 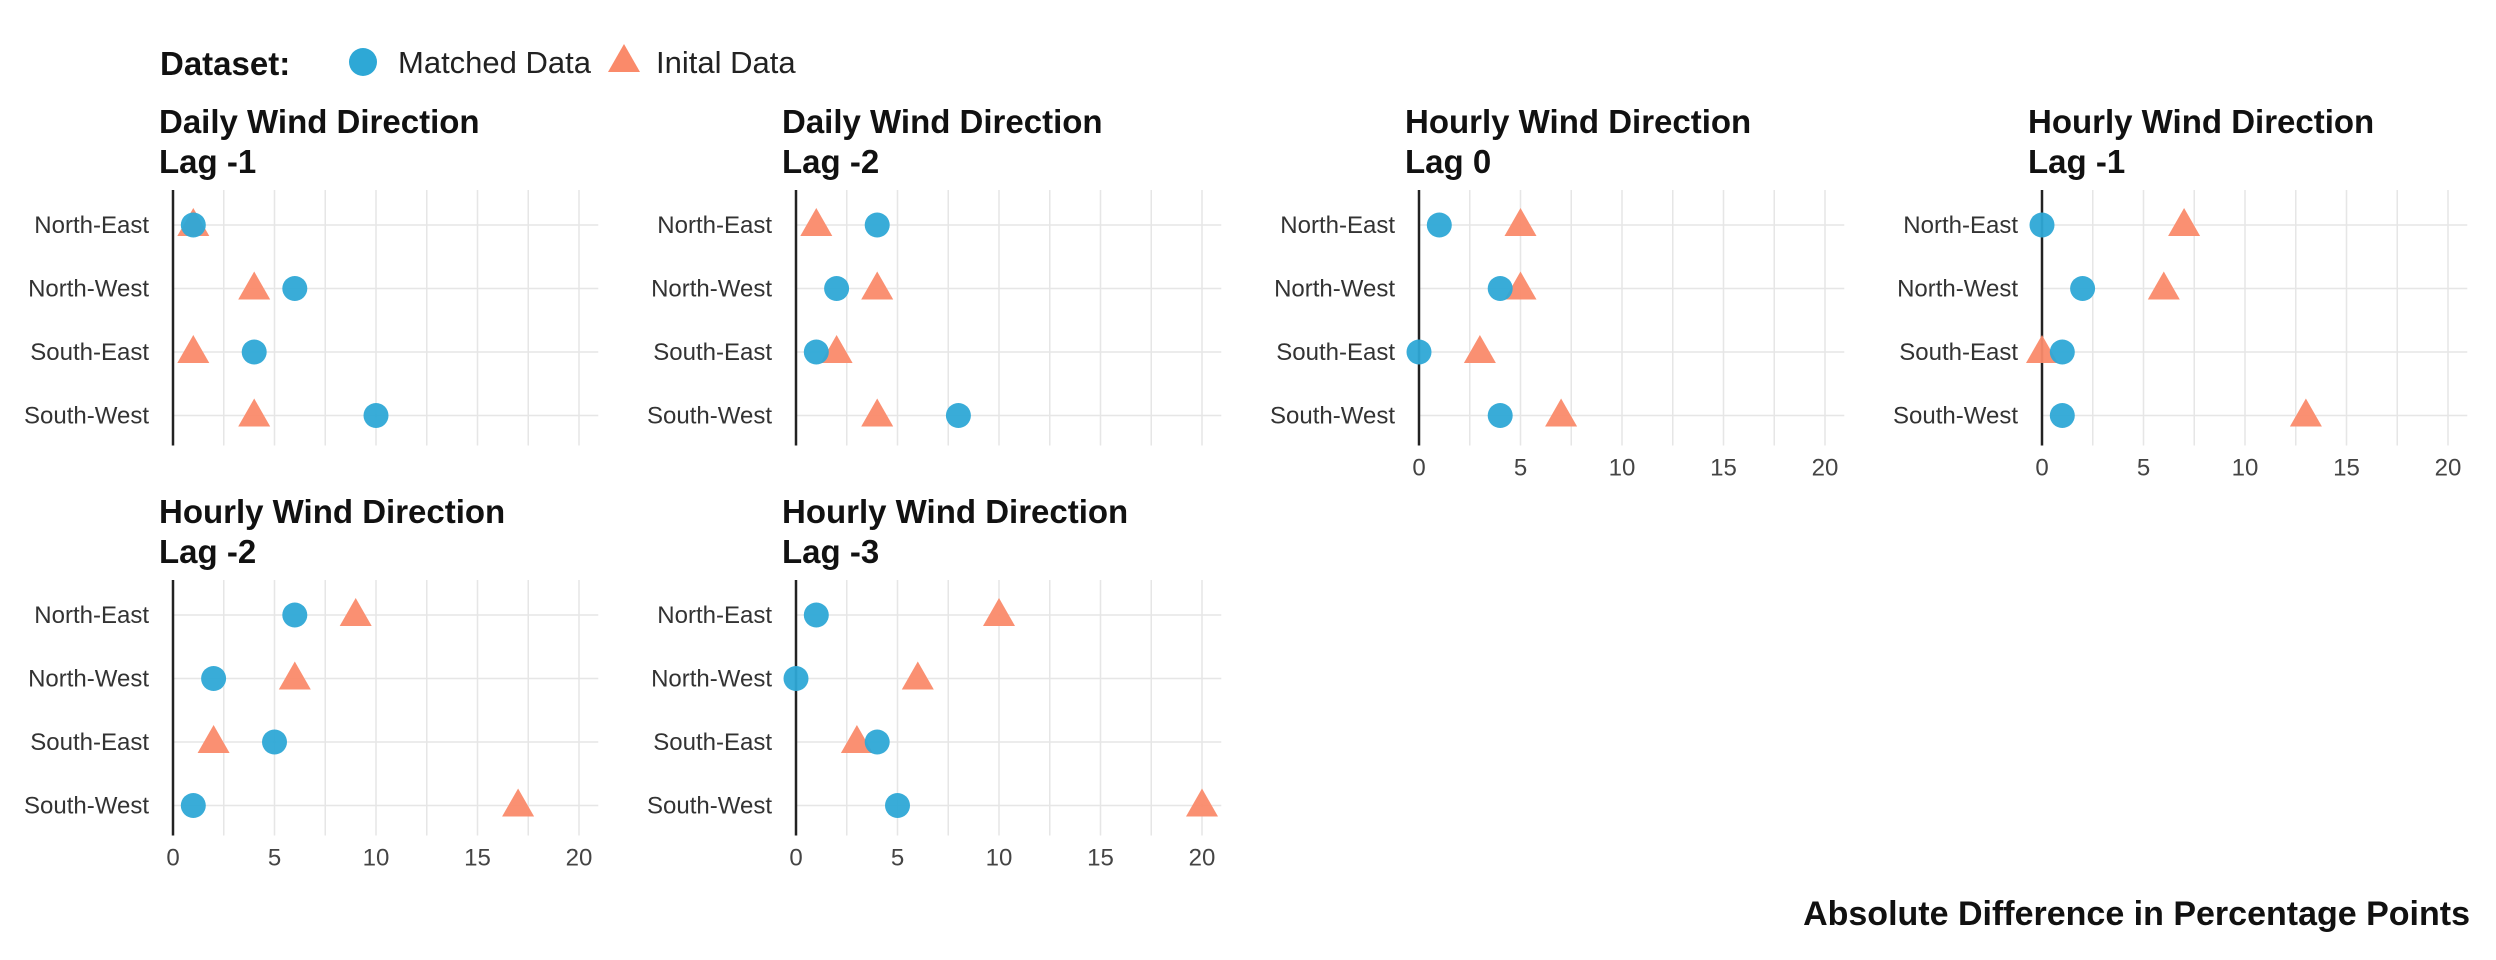 I want to click on panel-subtitle: Lag -3, so click(x=830, y=551).